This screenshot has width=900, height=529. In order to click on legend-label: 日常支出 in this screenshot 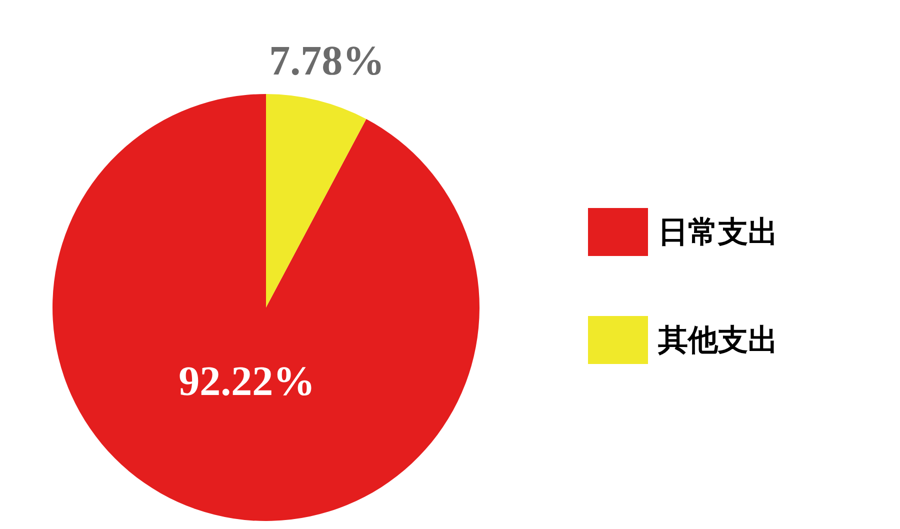, I will do `click(718, 233)`.